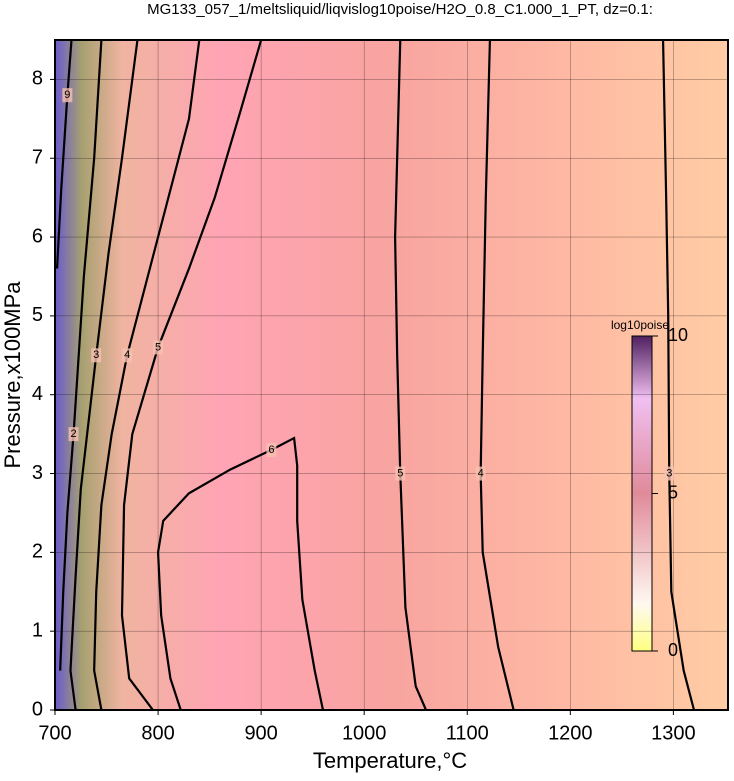  Describe the element at coordinates (157, 733) in the screenshot. I see `x-tick-label: 800` at that location.